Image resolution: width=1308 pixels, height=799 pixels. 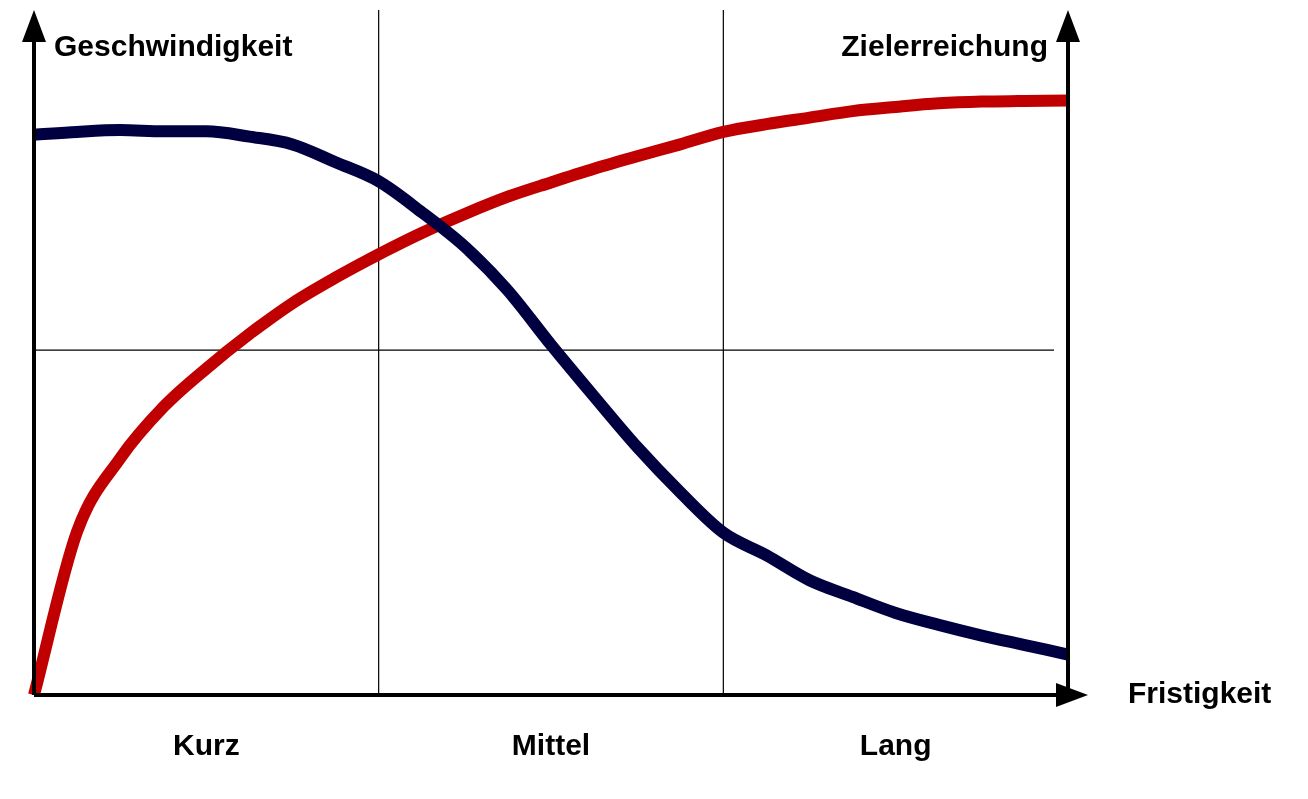 What do you see at coordinates (1200, 693) in the screenshot?
I see `x-axis-title: Fristigkeit` at bounding box center [1200, 693].